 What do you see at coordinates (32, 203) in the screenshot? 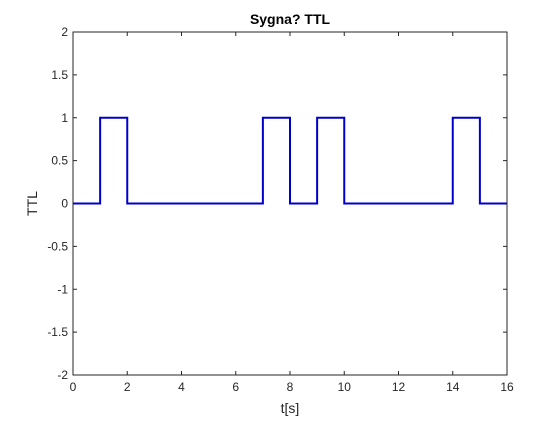
I see `y-axis-label: TTL` at bounding box center [32, 203].